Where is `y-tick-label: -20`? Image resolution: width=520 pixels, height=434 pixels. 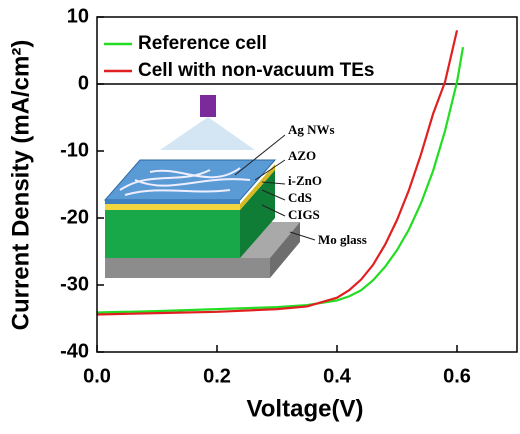 y-tick-label: -20 is located at coordinates (74, 217).